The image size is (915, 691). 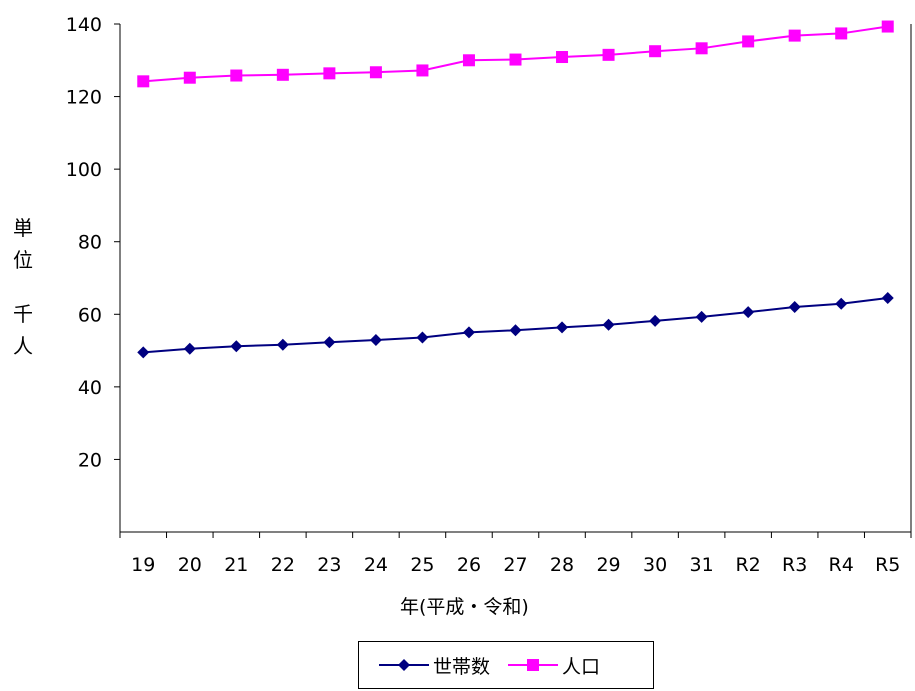 What do you see at coordinates (702, 565) in the screenshot?
I see `x-tick-label: 31` at bounding box center [702, 565].